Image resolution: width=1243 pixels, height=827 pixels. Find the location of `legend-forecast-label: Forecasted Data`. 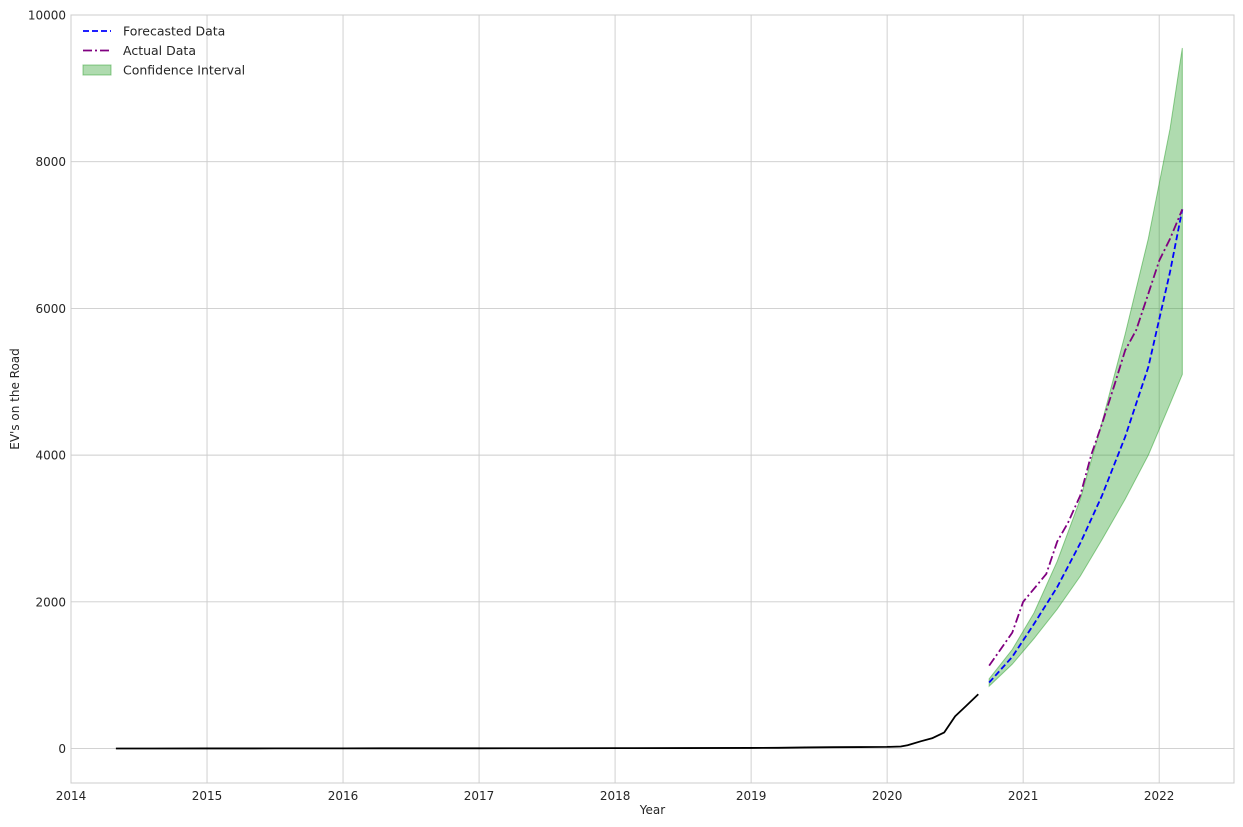

legend-forecast-label: Forecasted Data is located at coordinates (174, 31).